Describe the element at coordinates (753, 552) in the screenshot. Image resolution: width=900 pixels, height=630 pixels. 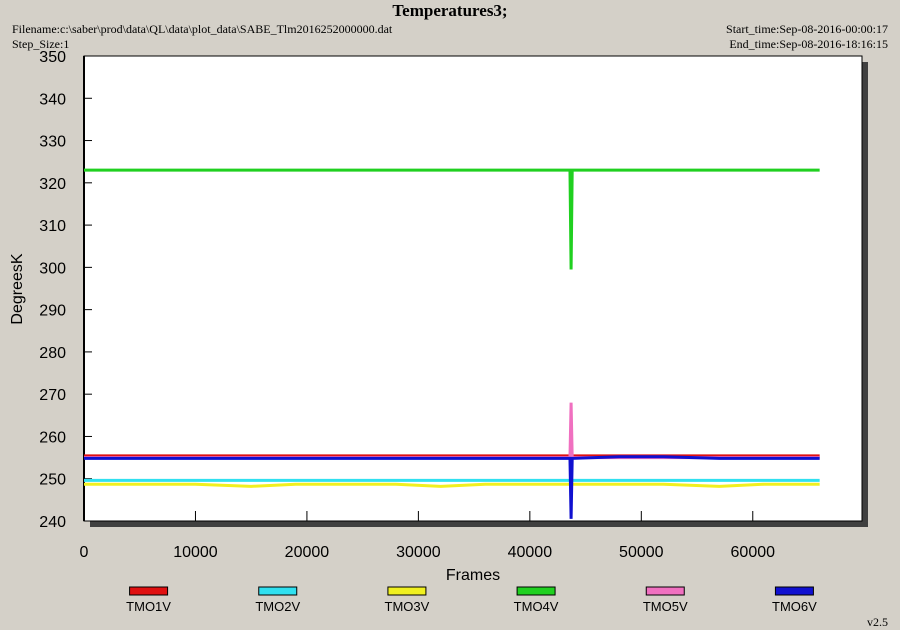
I see `x-tick-label: 60000` at that location.